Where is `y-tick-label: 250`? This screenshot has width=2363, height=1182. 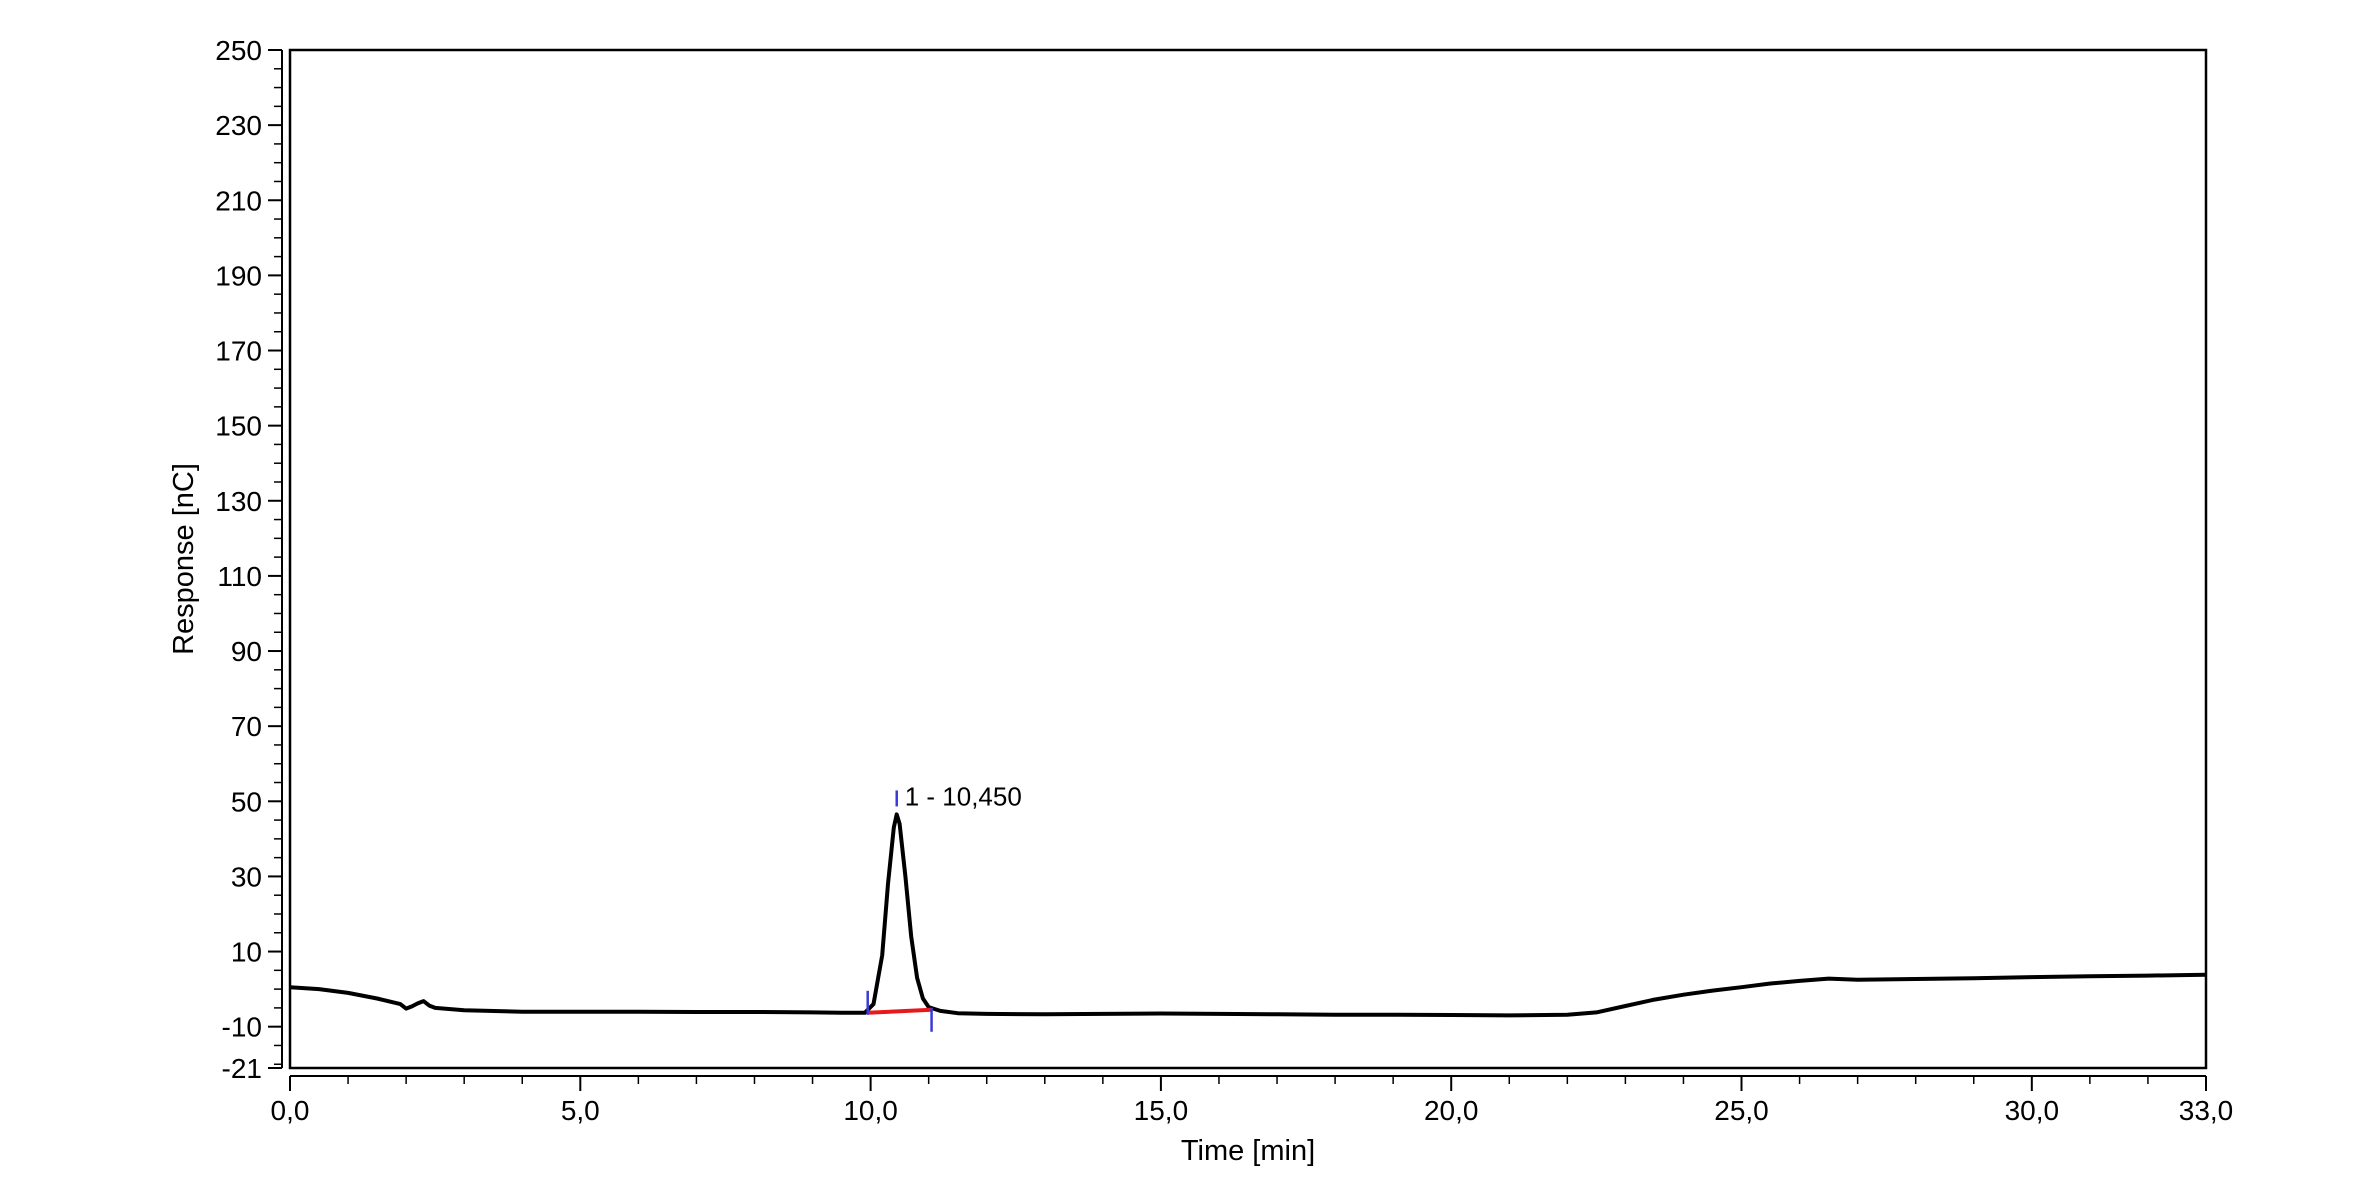 y-tick-label: 250 is located at coordinates (238, 50).